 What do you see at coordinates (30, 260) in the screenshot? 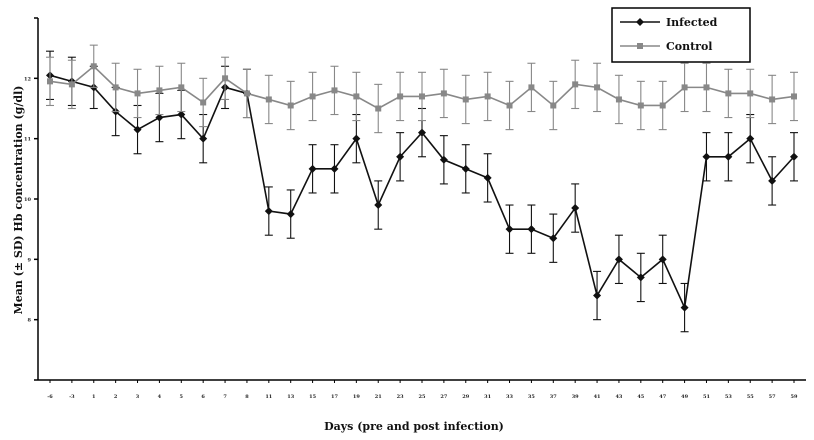
I see `y-tick-label-9: 9` at bounding box center [30, 260].